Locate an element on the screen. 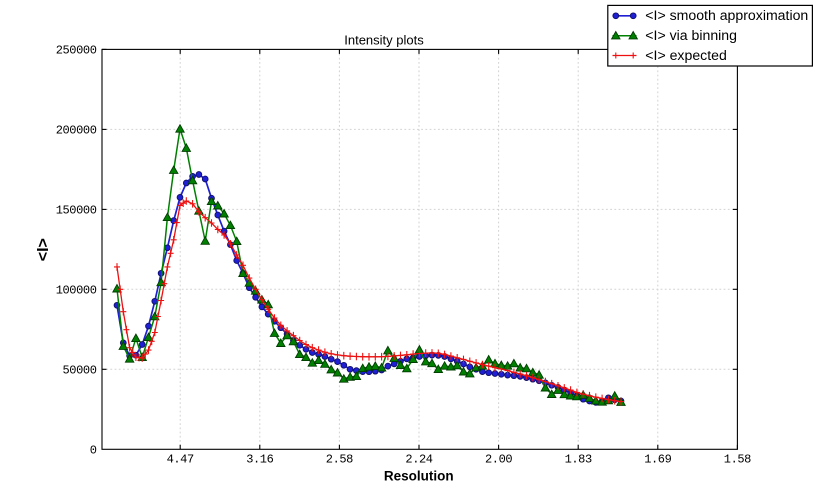  svg-text: 1.58 is located at coordinates (737, 460).